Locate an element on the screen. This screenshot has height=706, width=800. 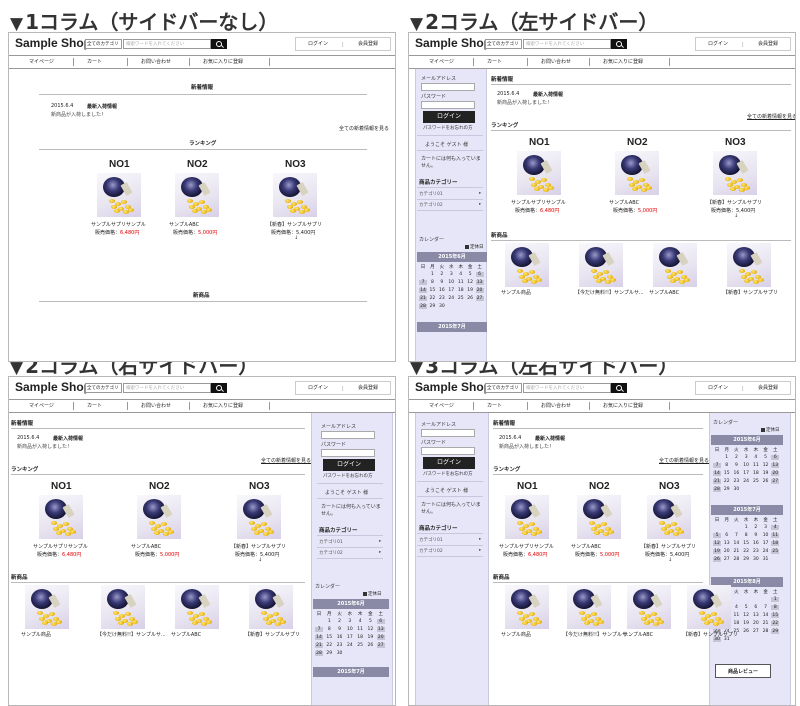
product-review-button: 商品レビュー is located at coordinates (743, 671).